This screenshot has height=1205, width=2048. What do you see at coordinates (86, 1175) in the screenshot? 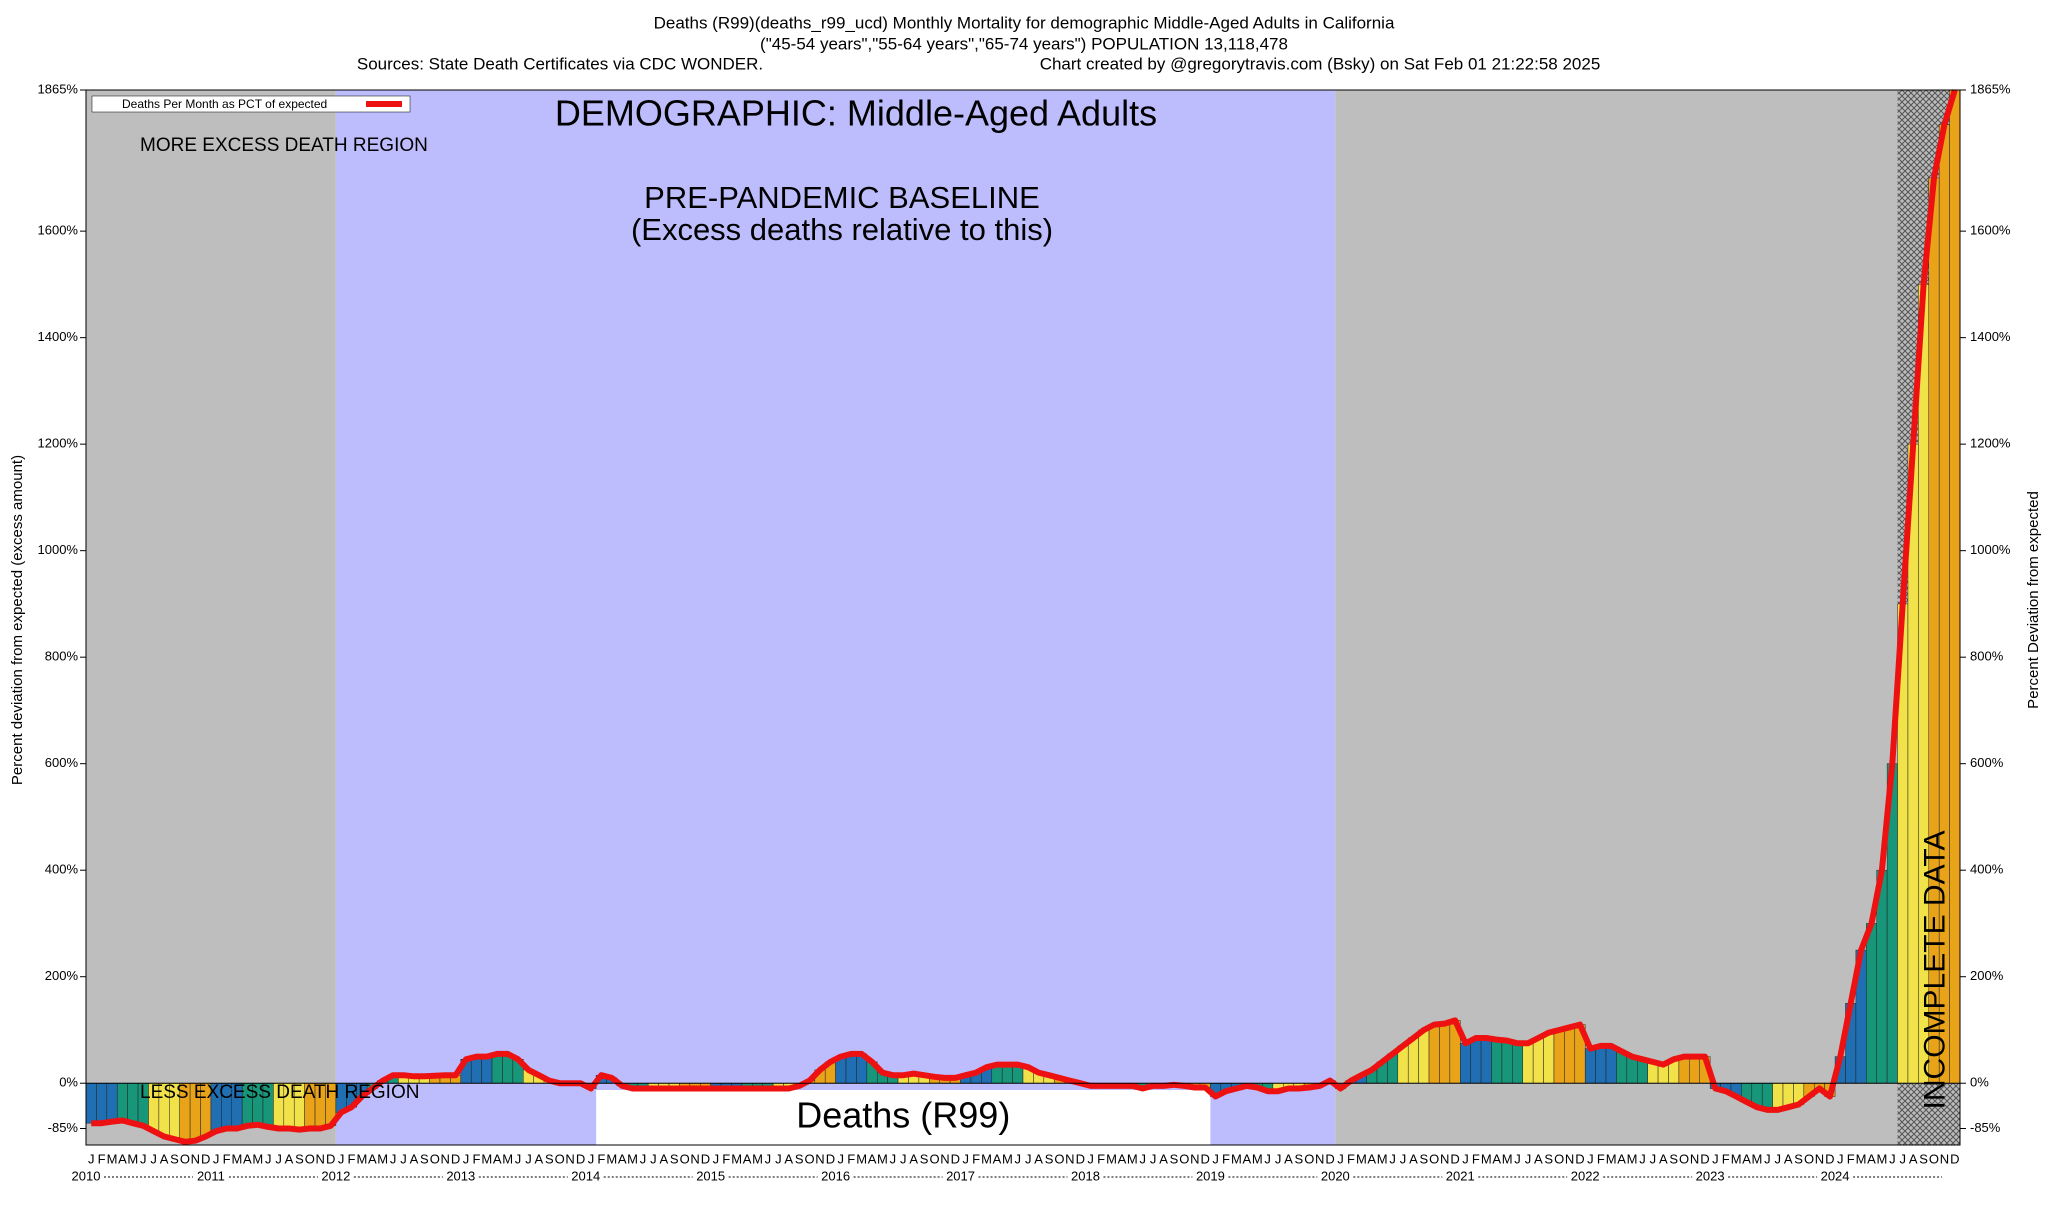
I see `year-label: 2010` at bounding box center [86, 1175].